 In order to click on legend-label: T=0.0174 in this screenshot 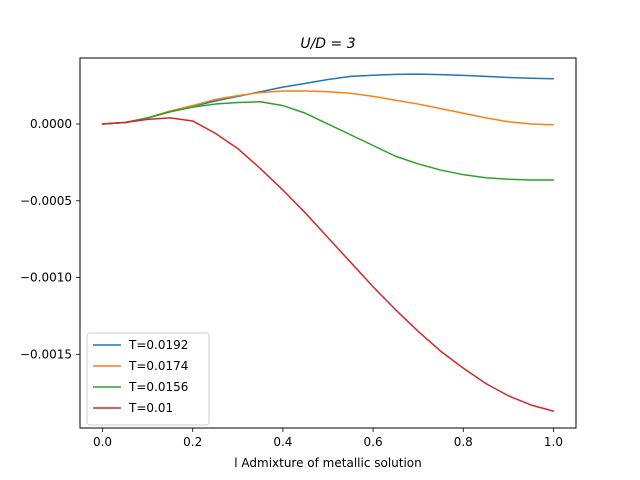, I will do `click(158, 366)`.